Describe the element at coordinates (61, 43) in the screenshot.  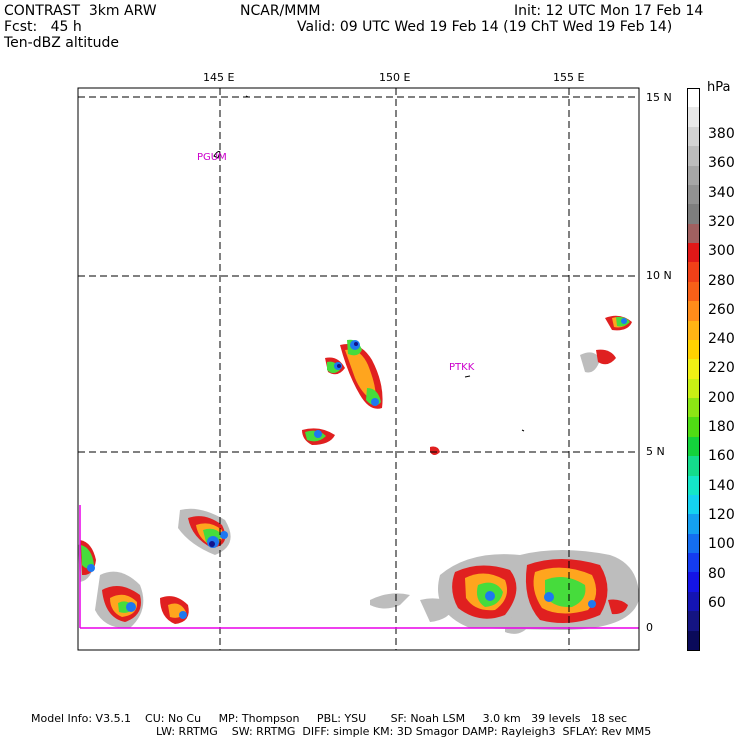
I see `field-name: Ten-dBZ altitude` at that location.